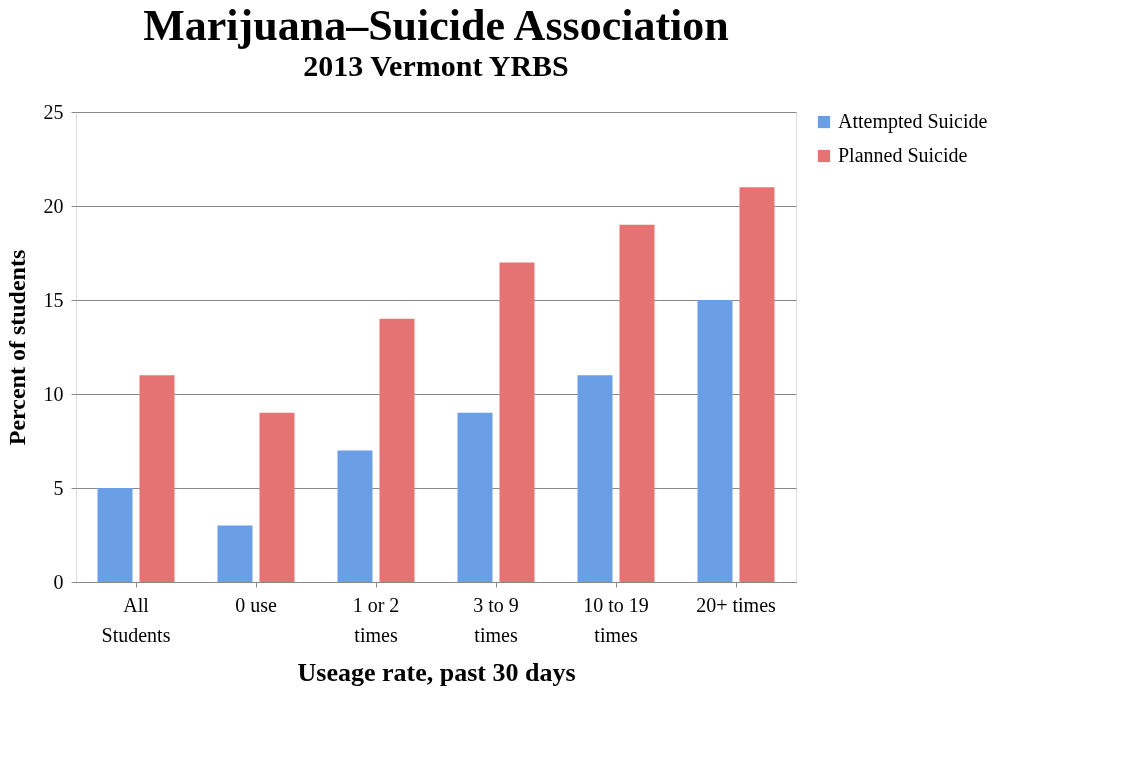  What do you see at coordinates (616, 619) in the screenshot?
I see `x-tick-label: 10 to 19 times` at bounding box center [616, 619].